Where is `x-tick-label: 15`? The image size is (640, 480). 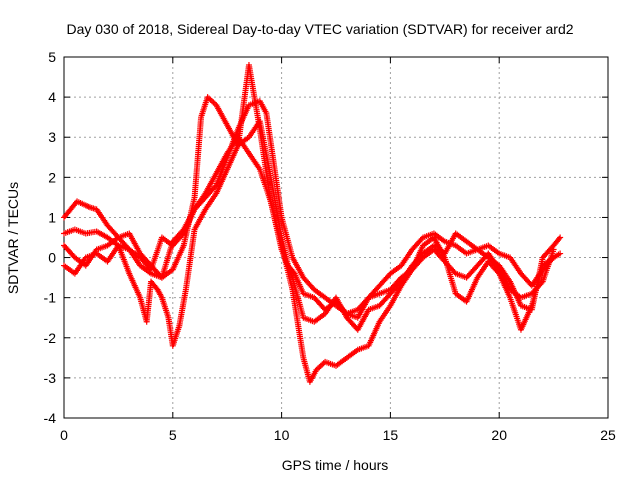 x-tick-label: 15 is located at coordinates (391, 435).